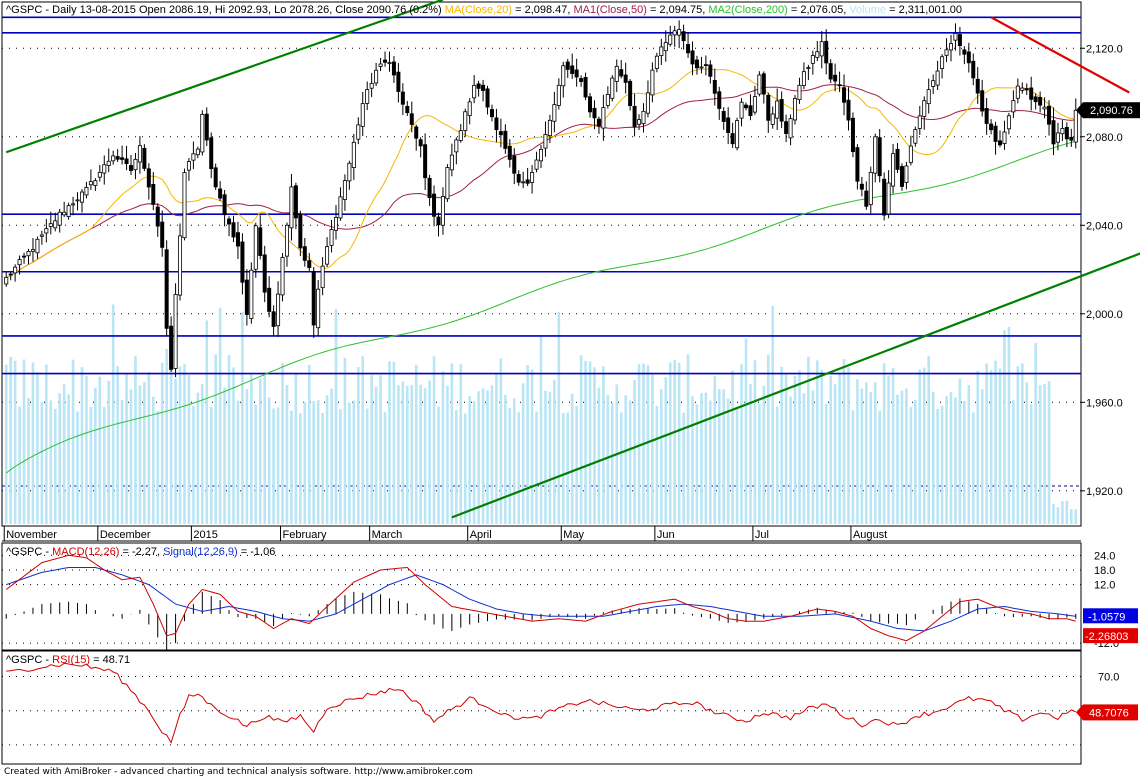 The width and height of the screenshot is (1140, 781). I want to click on ma20-label: MA(Close,20), so click(478, 10).